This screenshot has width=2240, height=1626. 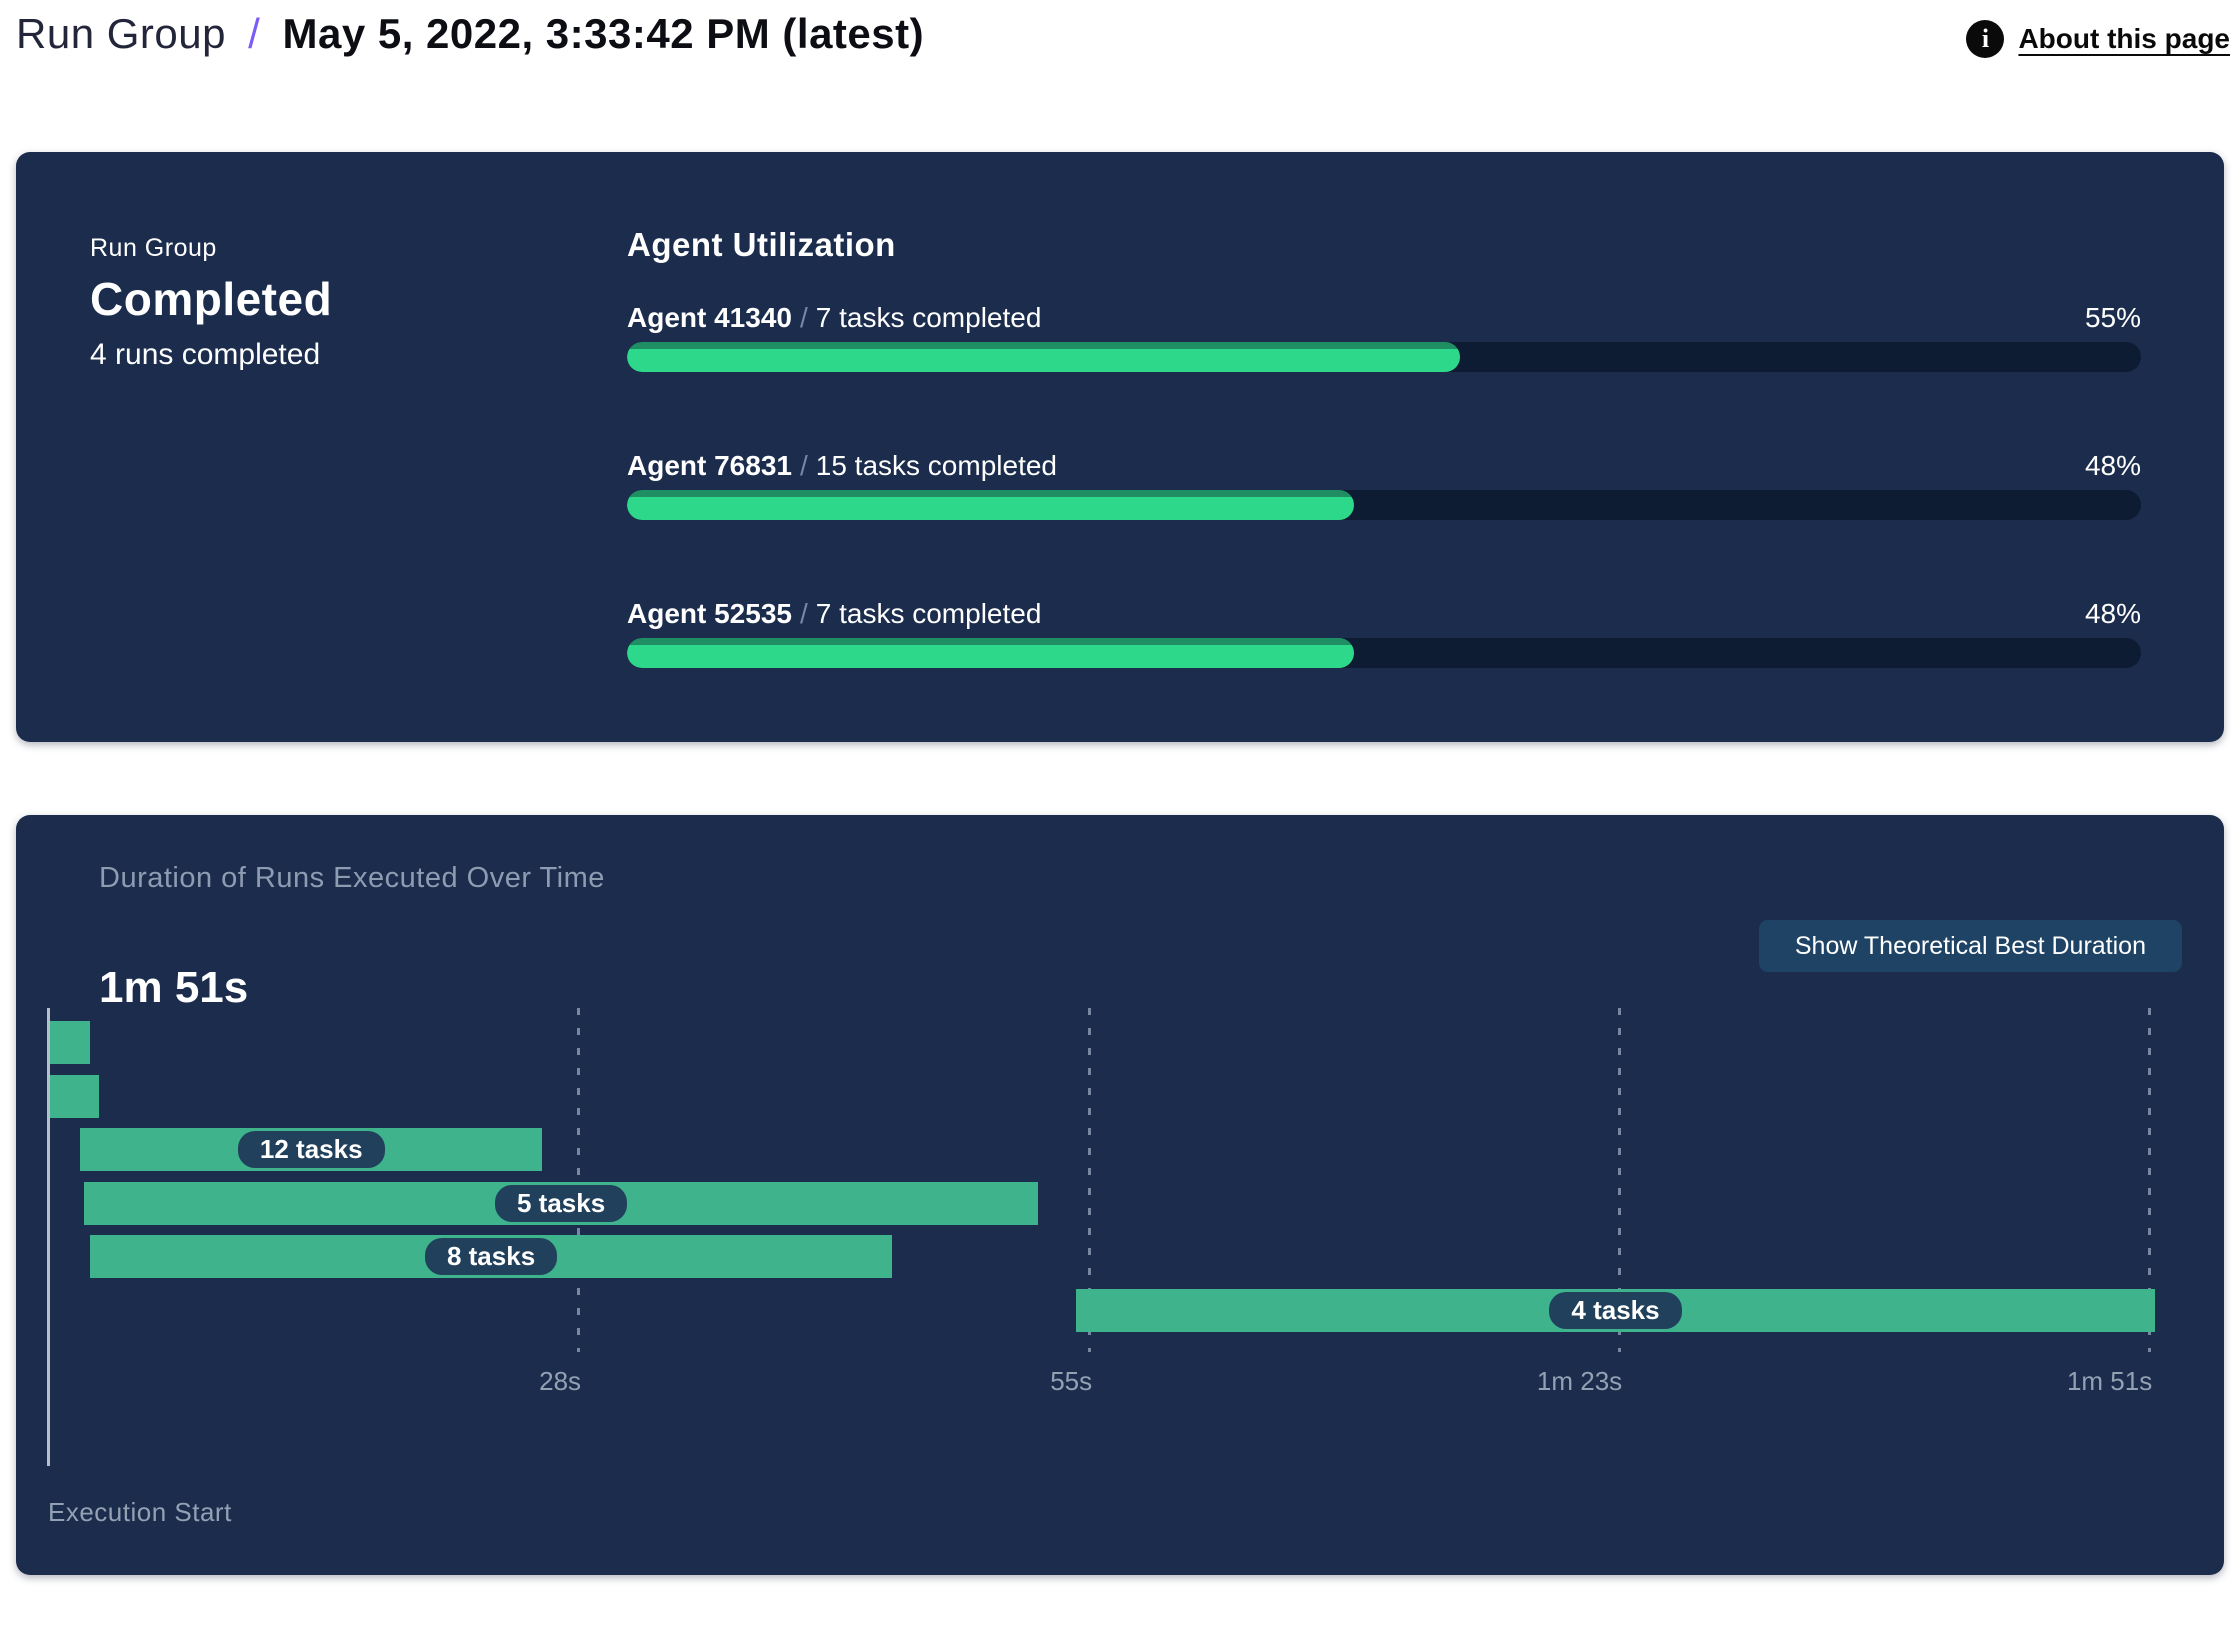 I want to click on agent-utilization-row: Agent 52535/7 tasks completed 48%, so click(x=1384, y=633).